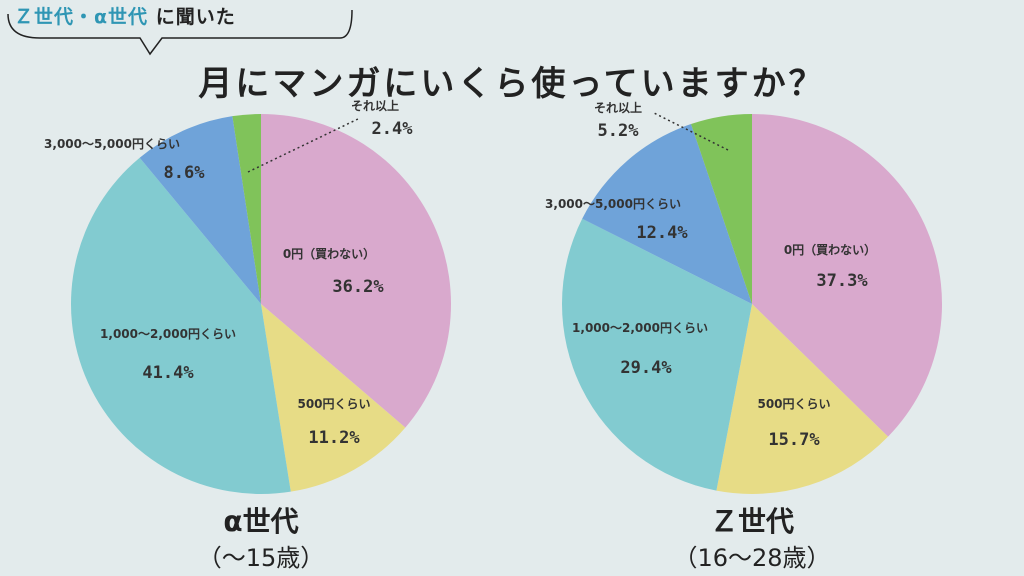  Describe the element at coordinates (358, 287) in the screenshot. I see `alpha-slice-value-0: 36.2%` at that location.